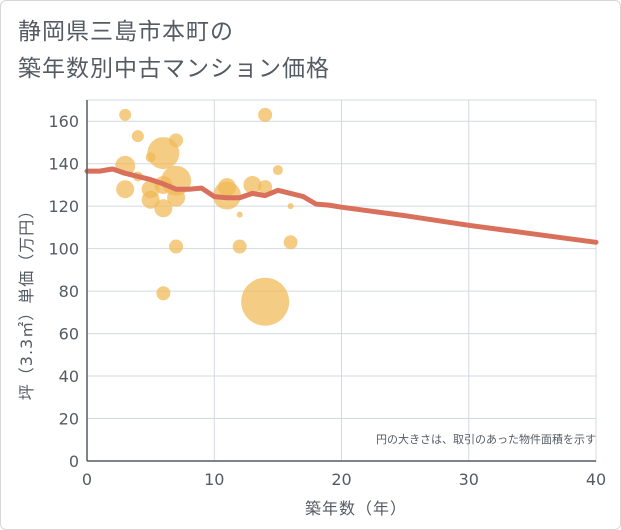 The width and height of the screenshot is (621, 530). I want to click on x-tick-label: 0, so click(87, 479).